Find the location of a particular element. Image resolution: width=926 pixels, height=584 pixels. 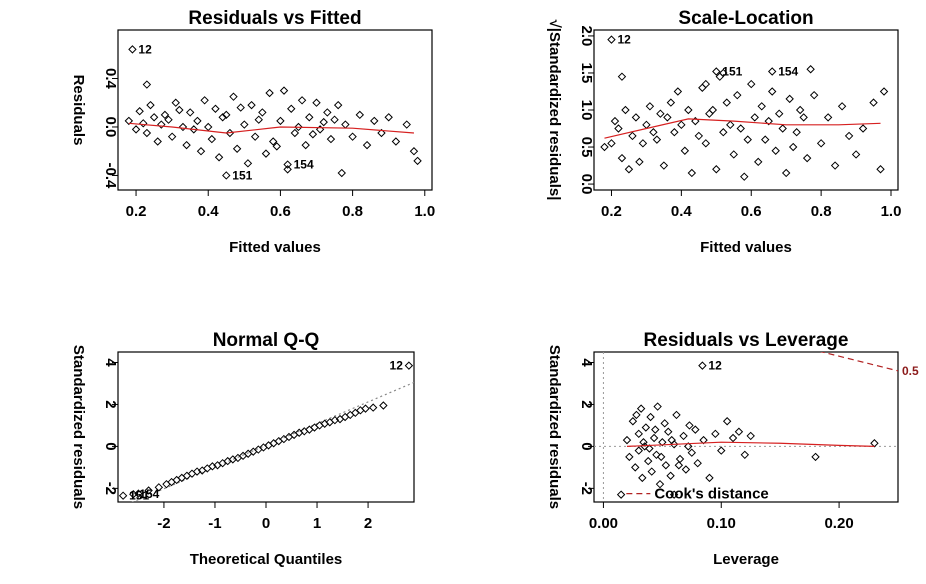

cooks-distance-label: 0.5 is located at coordinates (910, 371).